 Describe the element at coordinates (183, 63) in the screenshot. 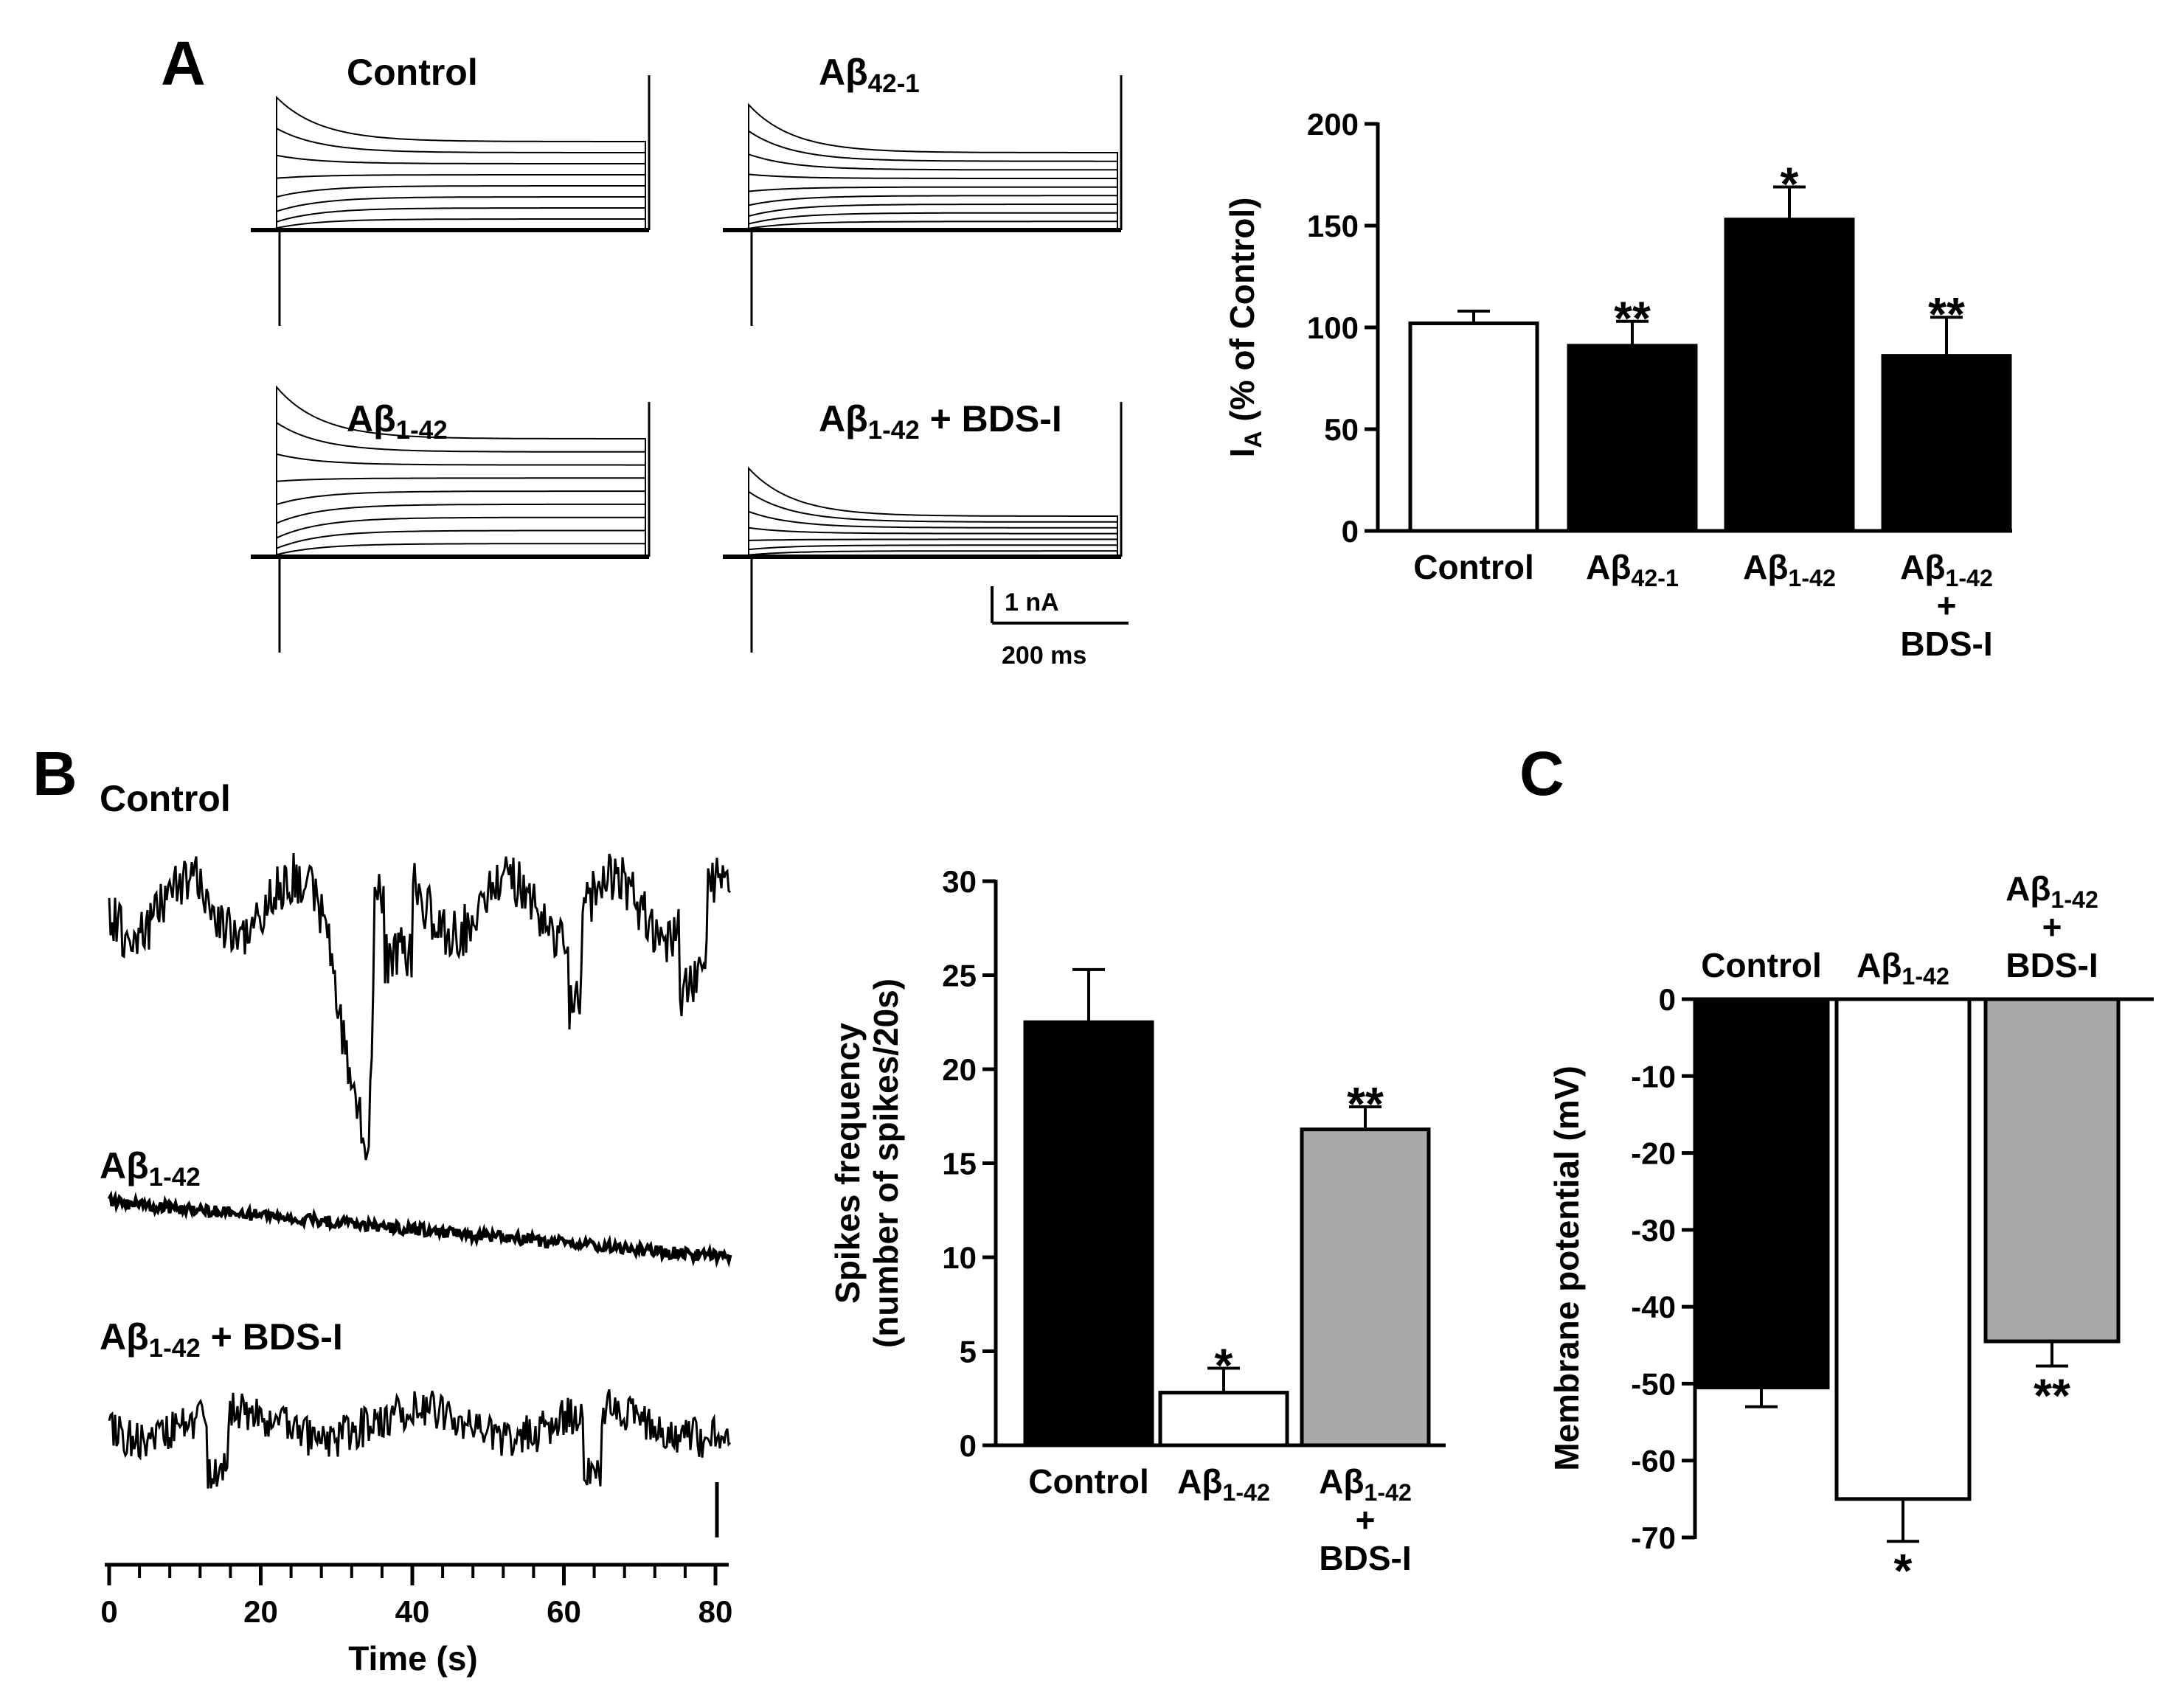

I see `panel-a-label: A` at that location.